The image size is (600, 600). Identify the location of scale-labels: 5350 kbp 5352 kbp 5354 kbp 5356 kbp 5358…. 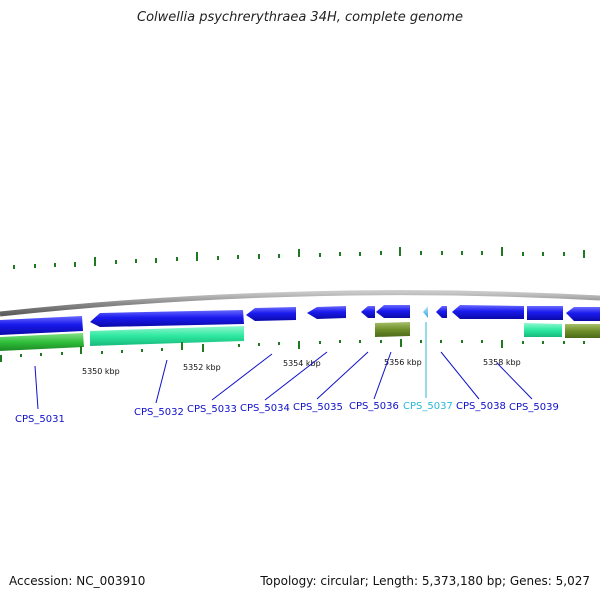
(301, 367).